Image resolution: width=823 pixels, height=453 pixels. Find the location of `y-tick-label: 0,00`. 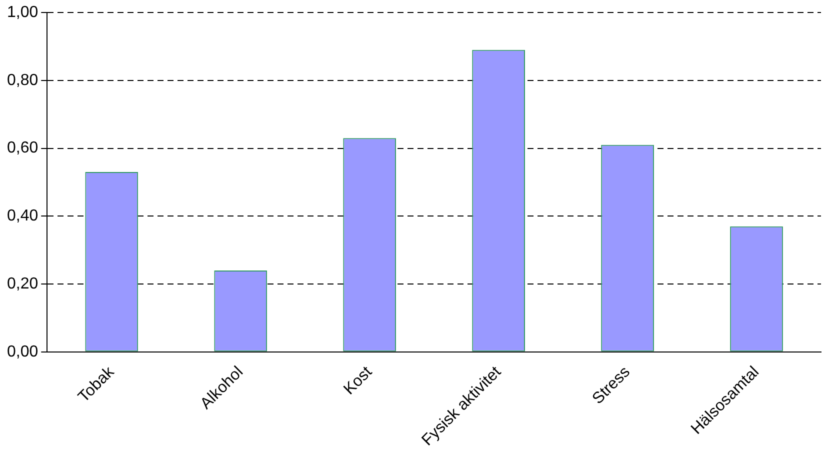

y-tick-label: 0,00 is located at coordinates (22, 351).